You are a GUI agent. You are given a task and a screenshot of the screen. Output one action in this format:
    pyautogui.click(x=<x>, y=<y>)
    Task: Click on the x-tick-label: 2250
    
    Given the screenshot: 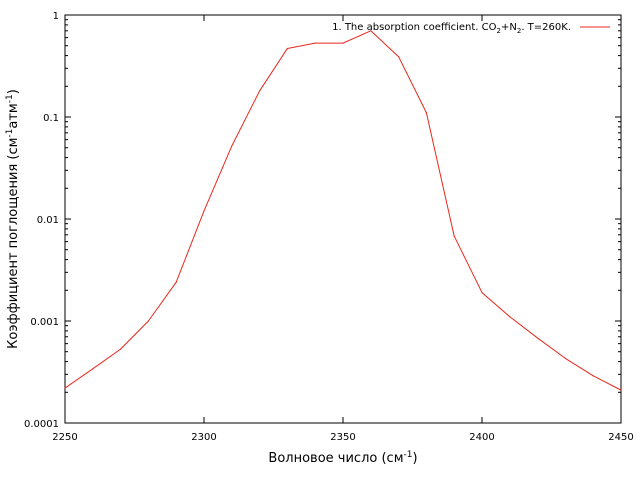 What is the action you would take?
    pyautogui.click(x=64, y=437)
    